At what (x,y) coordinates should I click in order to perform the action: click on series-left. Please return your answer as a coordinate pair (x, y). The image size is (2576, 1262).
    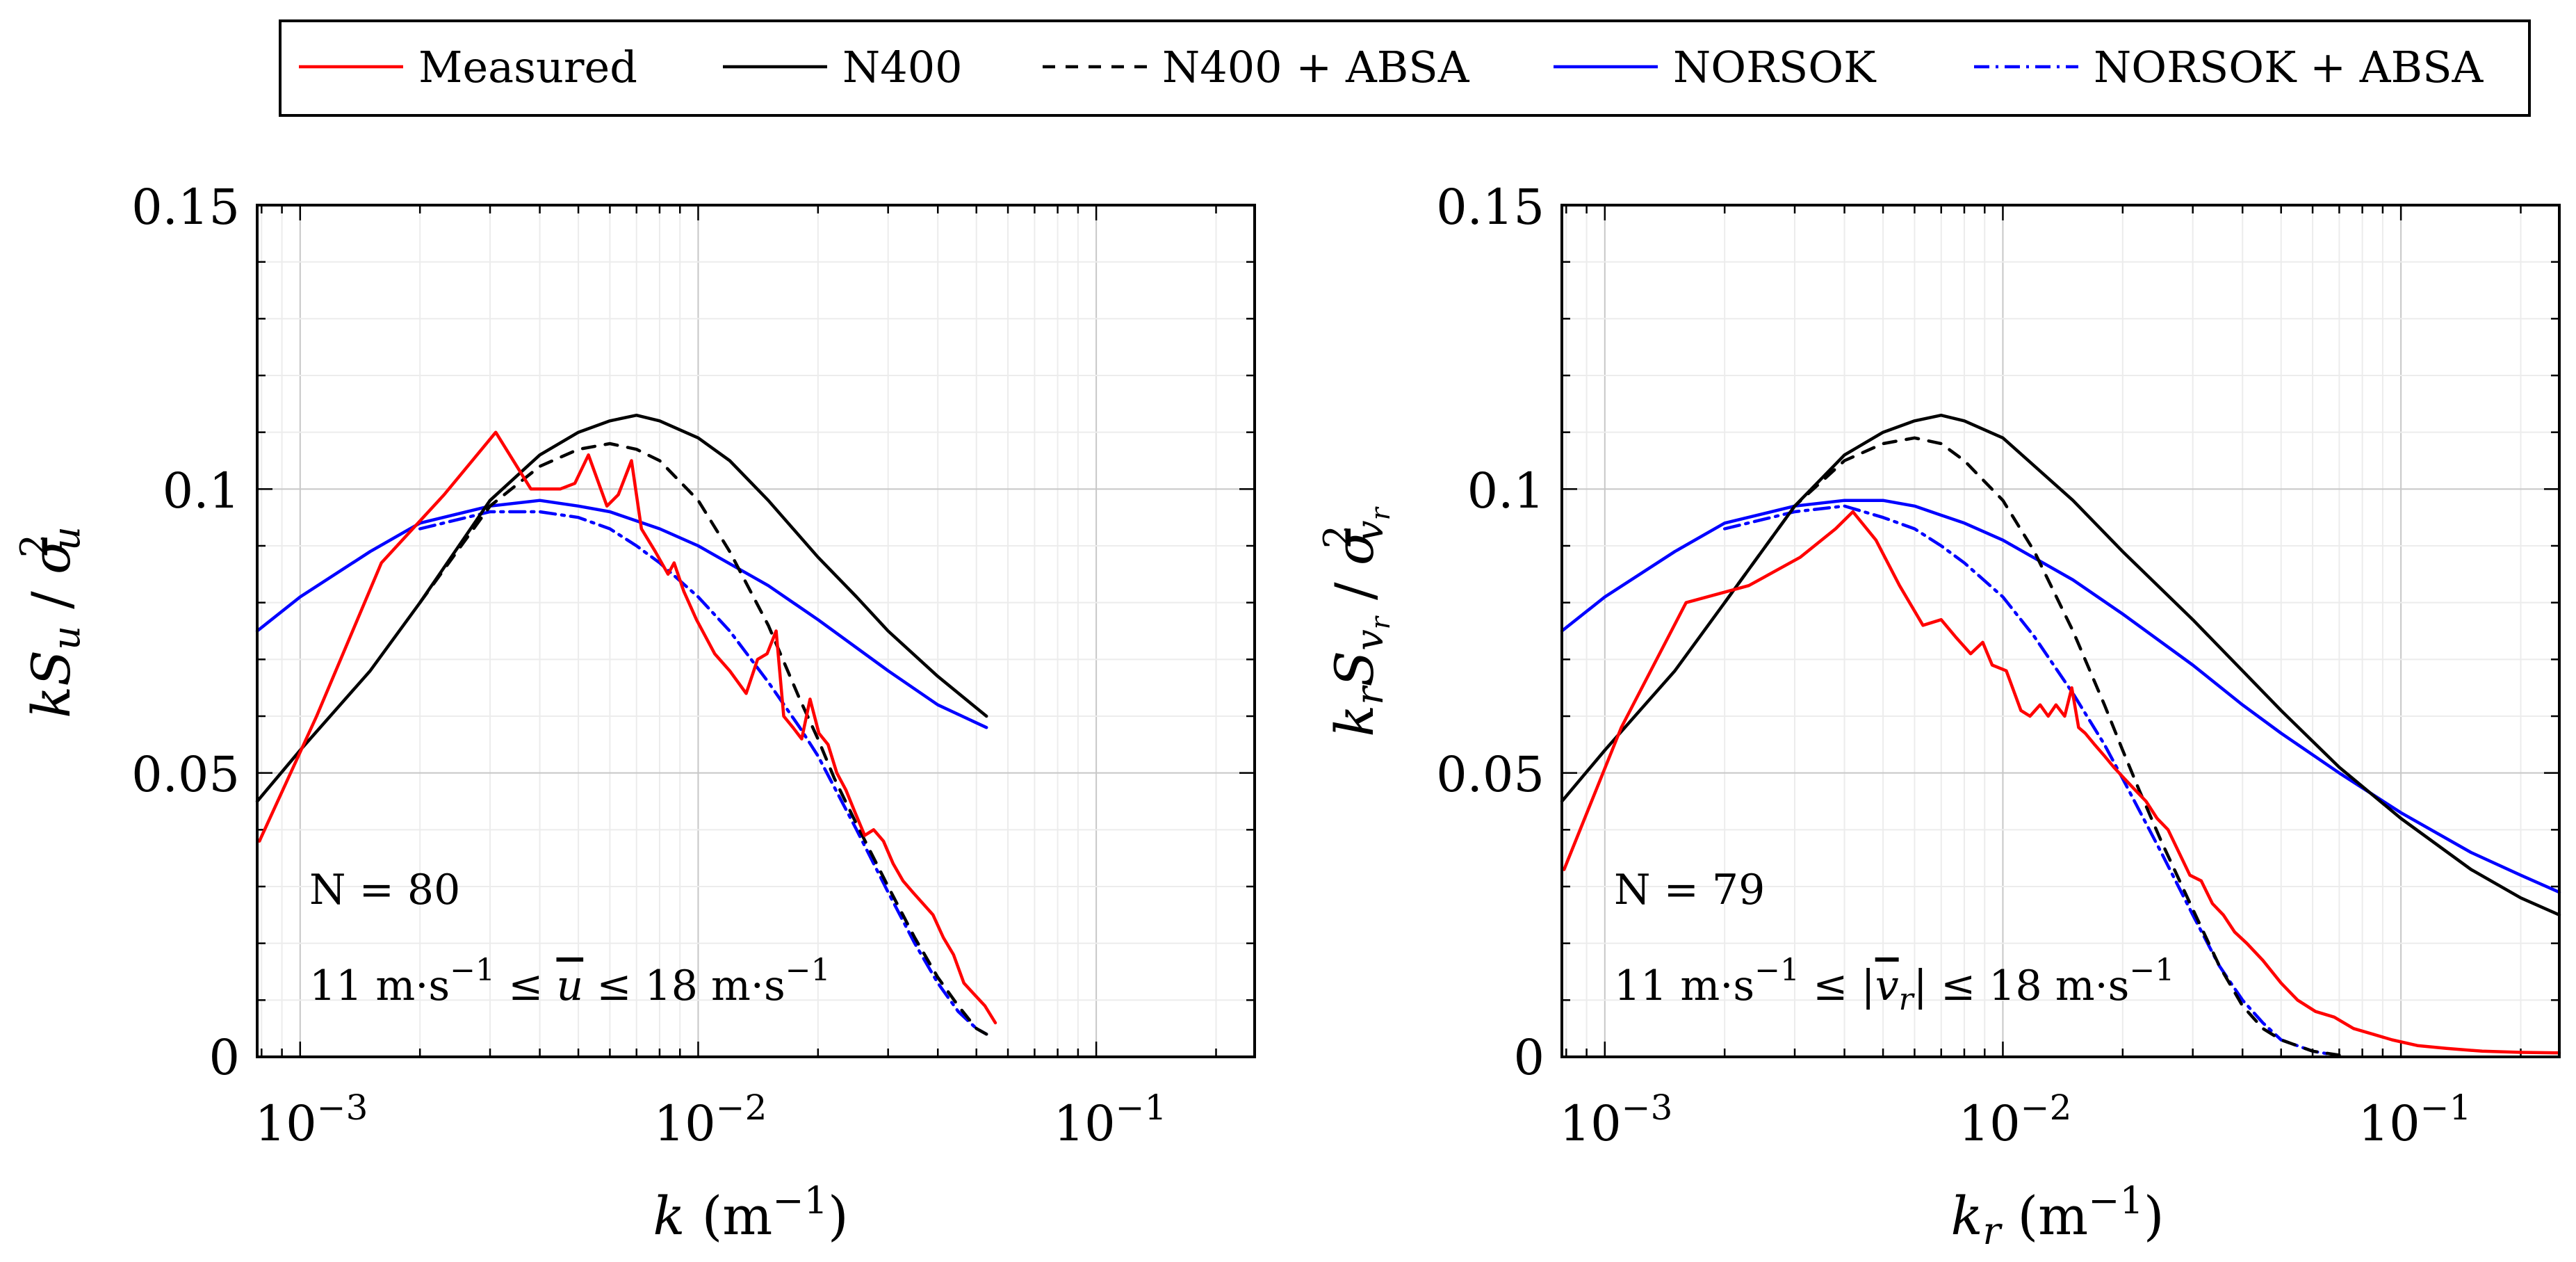
    Looking at the image, I should click on (626, 724).